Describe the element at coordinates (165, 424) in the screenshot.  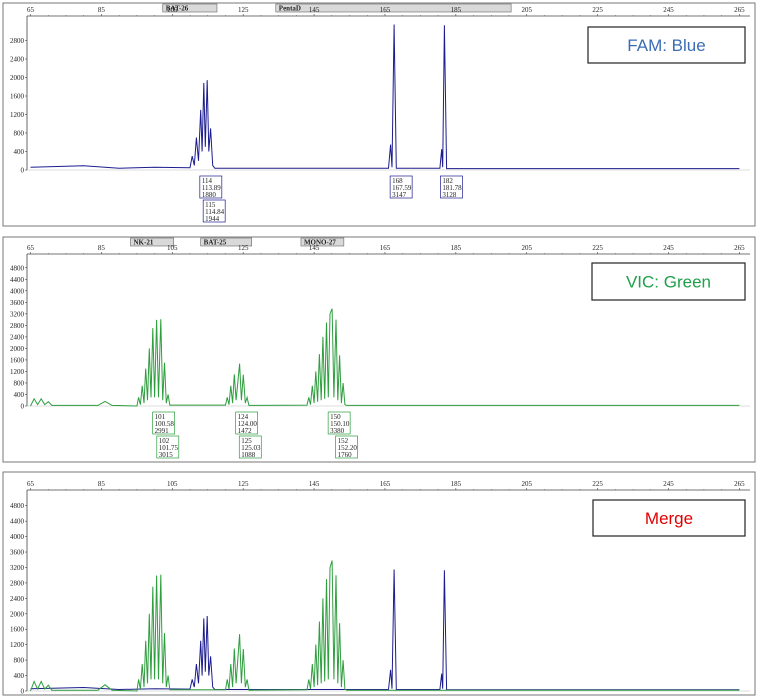
I see `peak-size: 100.58` at that location.